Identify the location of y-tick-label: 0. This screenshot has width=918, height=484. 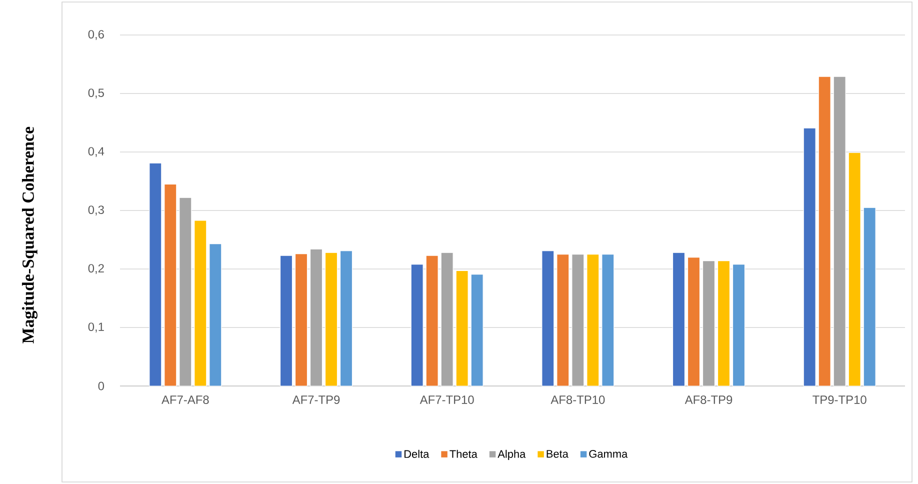
(101, 386).